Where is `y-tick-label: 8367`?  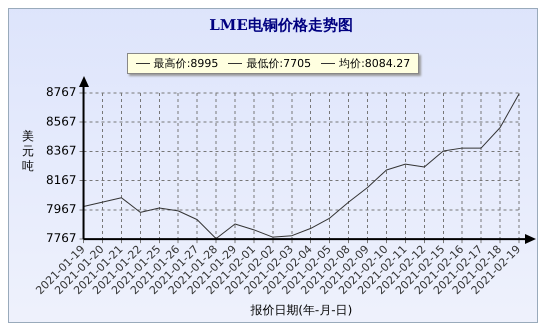
y-tick-label: 8367 is located at coordinates (61, 151).